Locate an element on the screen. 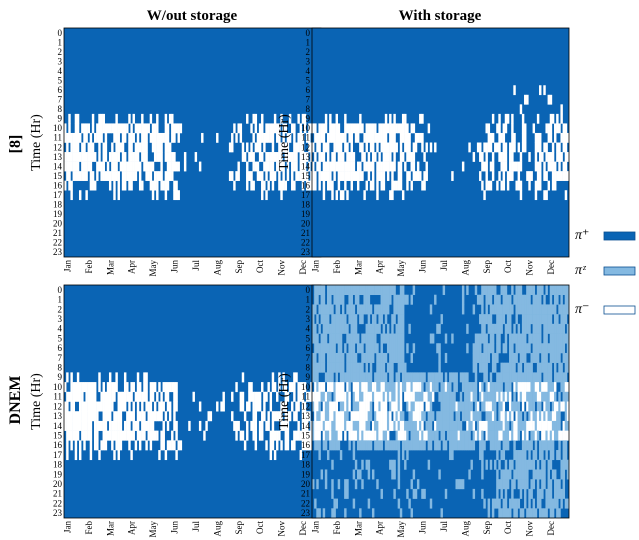 The image size is (639, 540). y-tick-label: 3 is located at coordinates (308, 319).